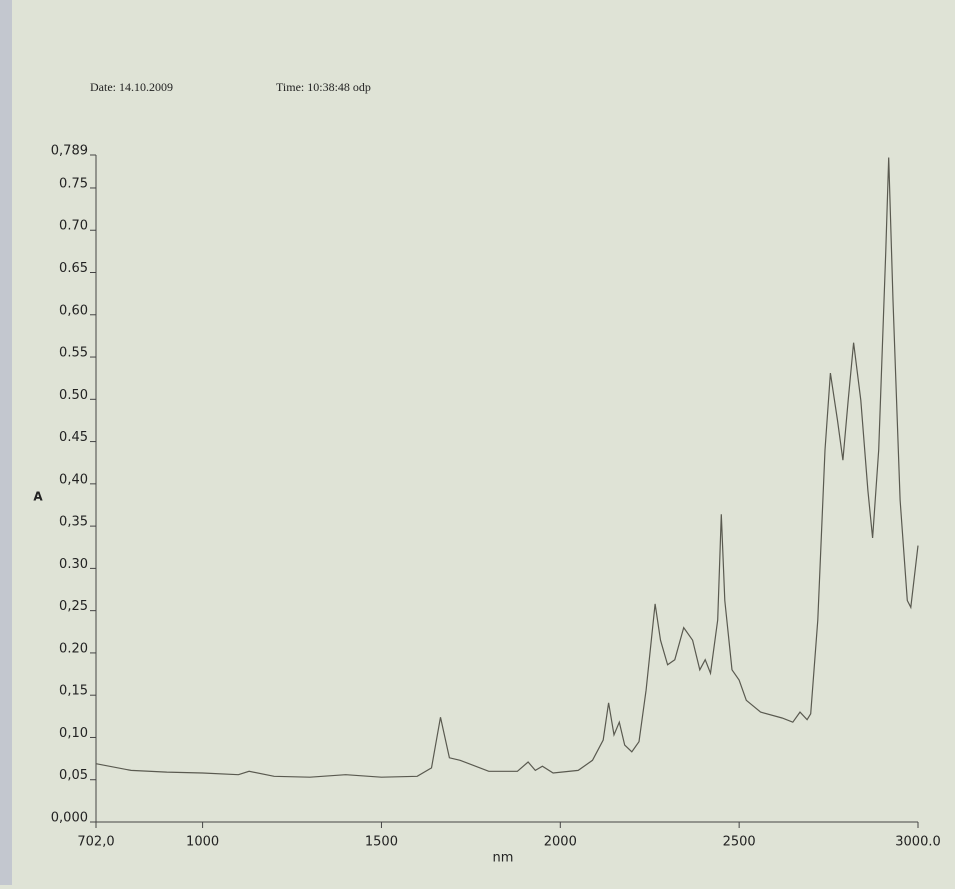 Image resolution: width=955 pixels, height=889 pixels. What do you see at coordinates (918, 842) in the screenshot?
I see `x-tick-label: 3000.0` at bounding box center [918, 842].